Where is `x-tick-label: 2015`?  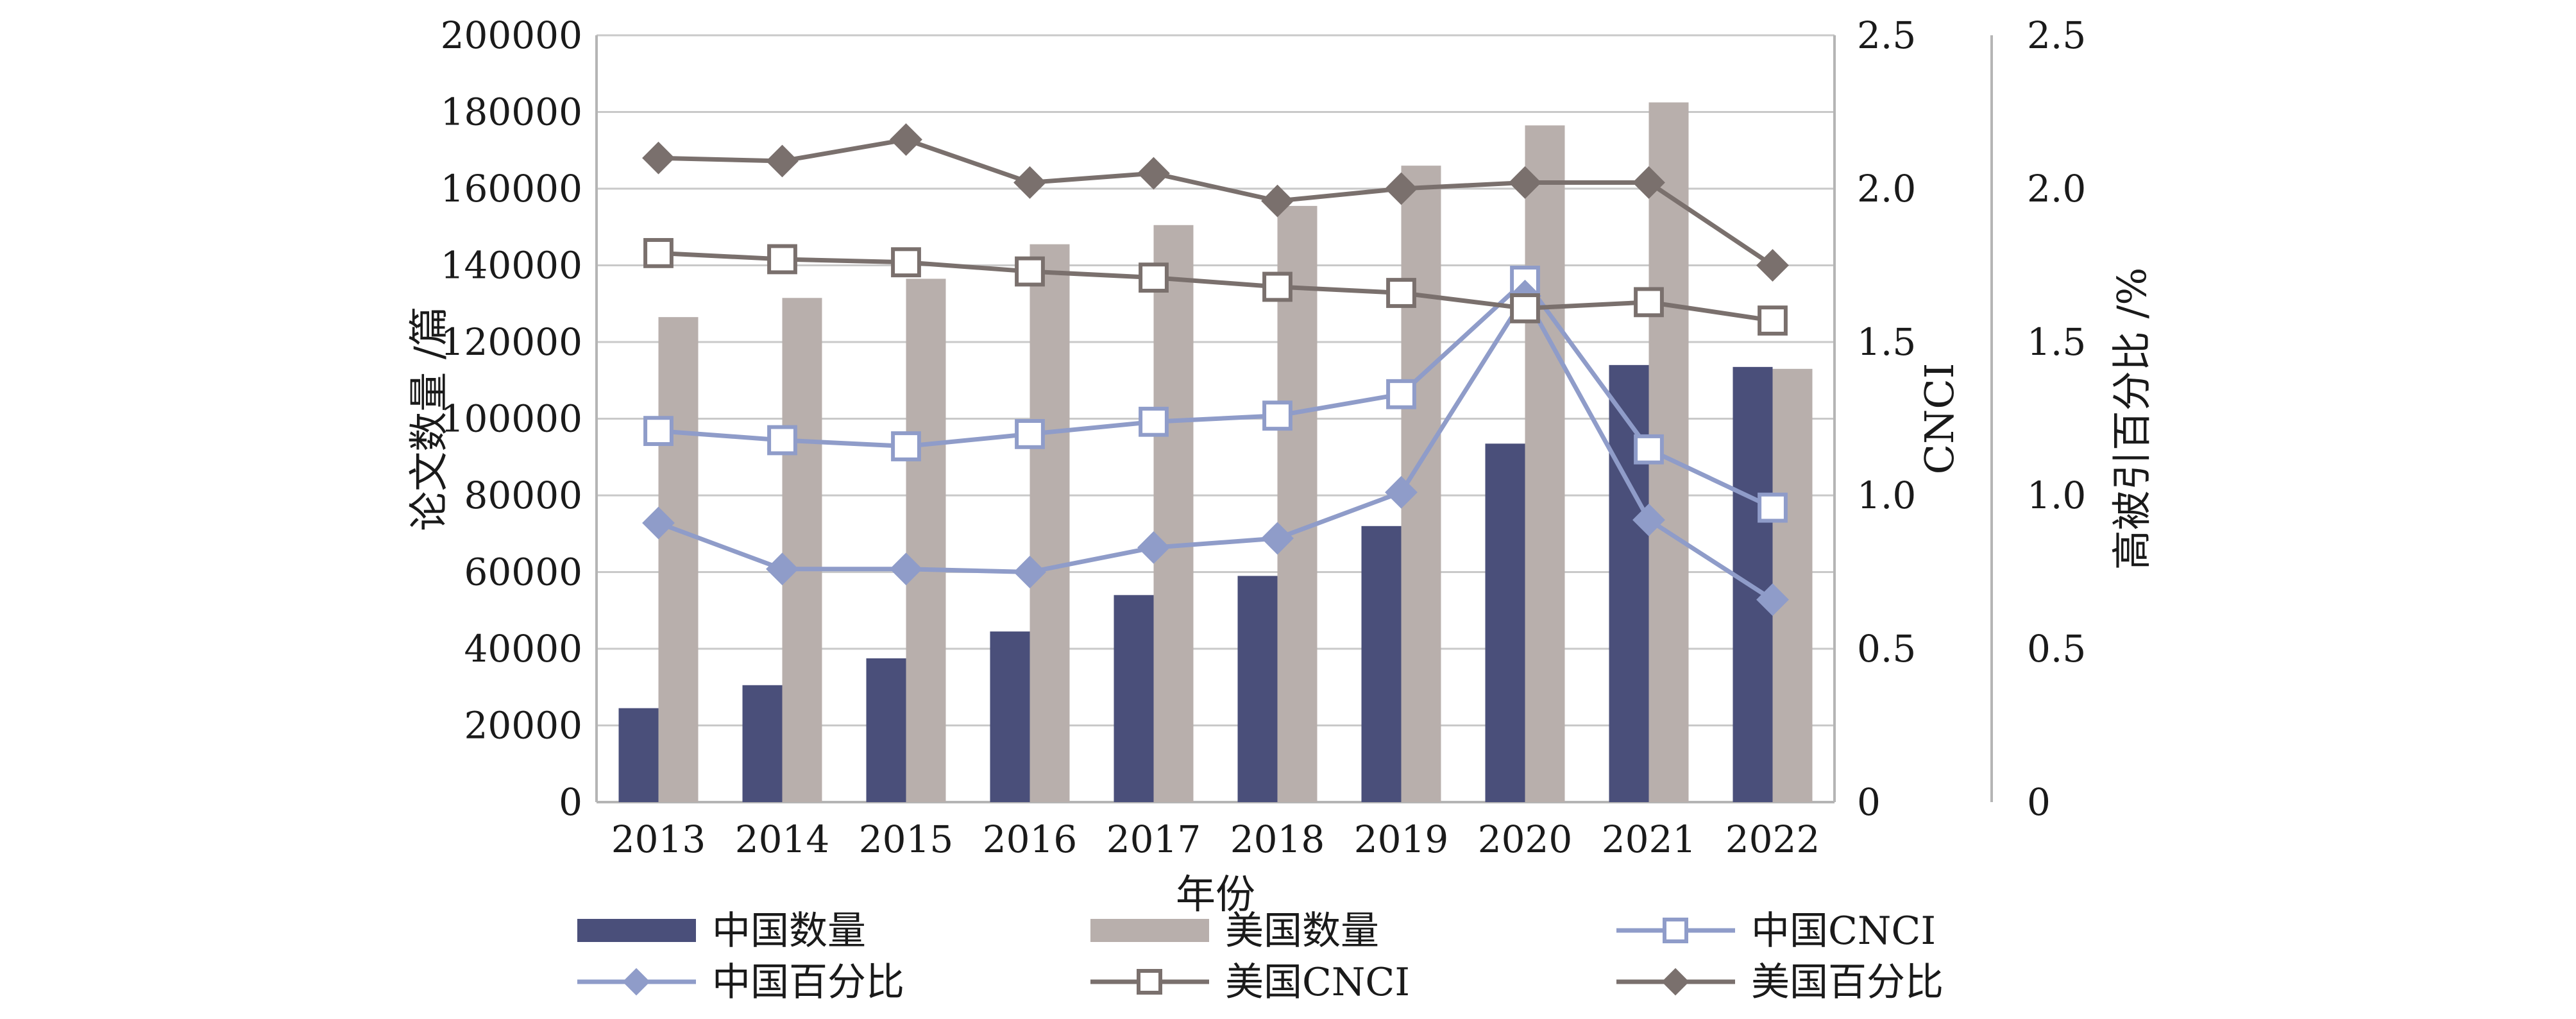
x-tick-label: 2015 is located at coordinates (906, 839).